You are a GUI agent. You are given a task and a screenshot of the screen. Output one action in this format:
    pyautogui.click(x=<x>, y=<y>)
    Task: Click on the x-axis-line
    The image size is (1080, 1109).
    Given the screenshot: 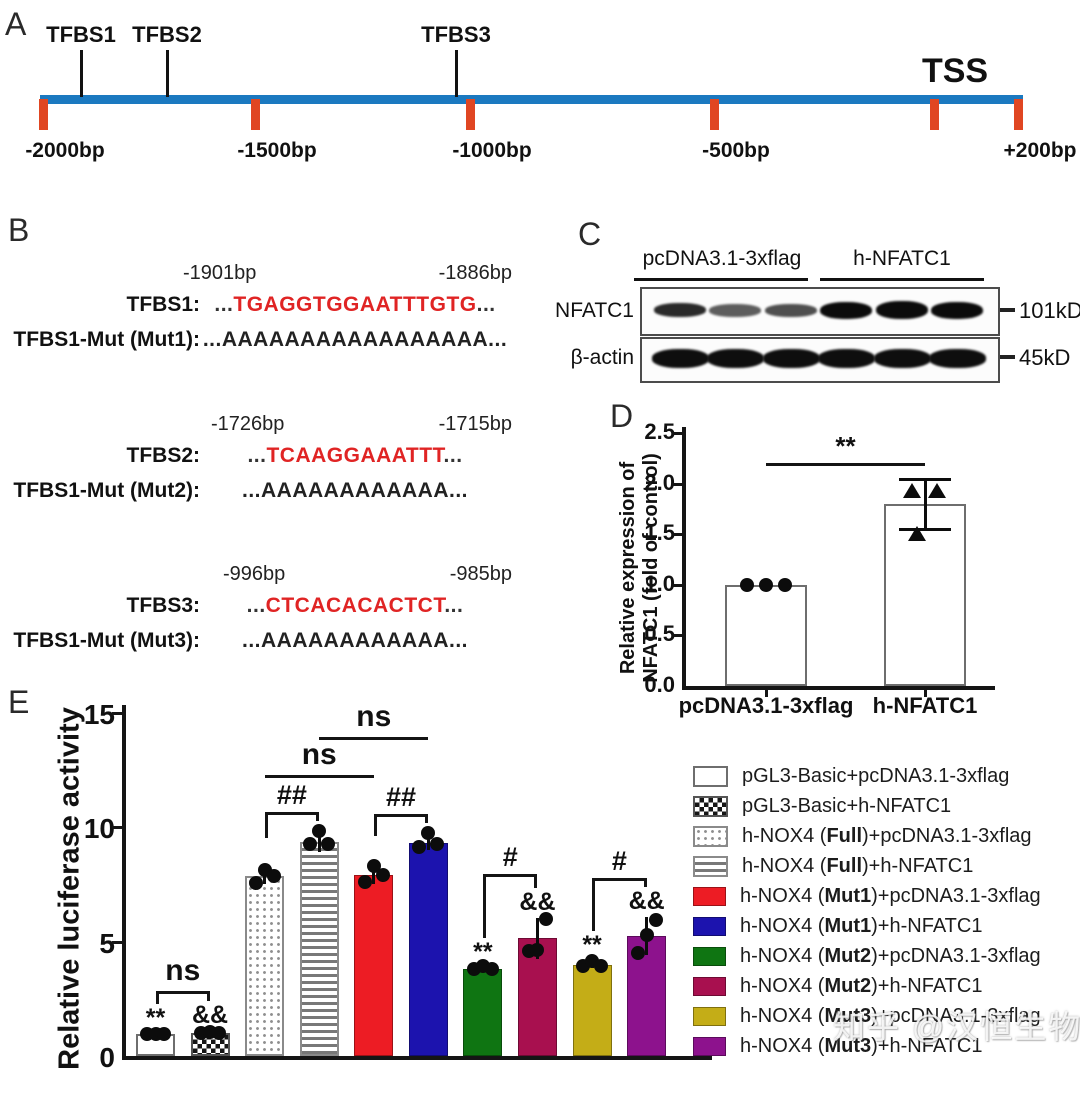 What is the action you would take?
    pyautogui.click(x=417, y=1058)
    